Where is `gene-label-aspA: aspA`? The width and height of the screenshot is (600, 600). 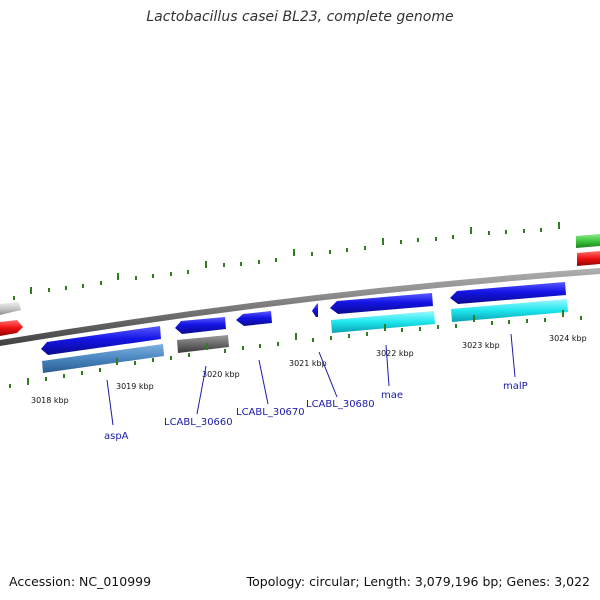 gene-label-aspA: aspA is located at coordinates (116, 436).